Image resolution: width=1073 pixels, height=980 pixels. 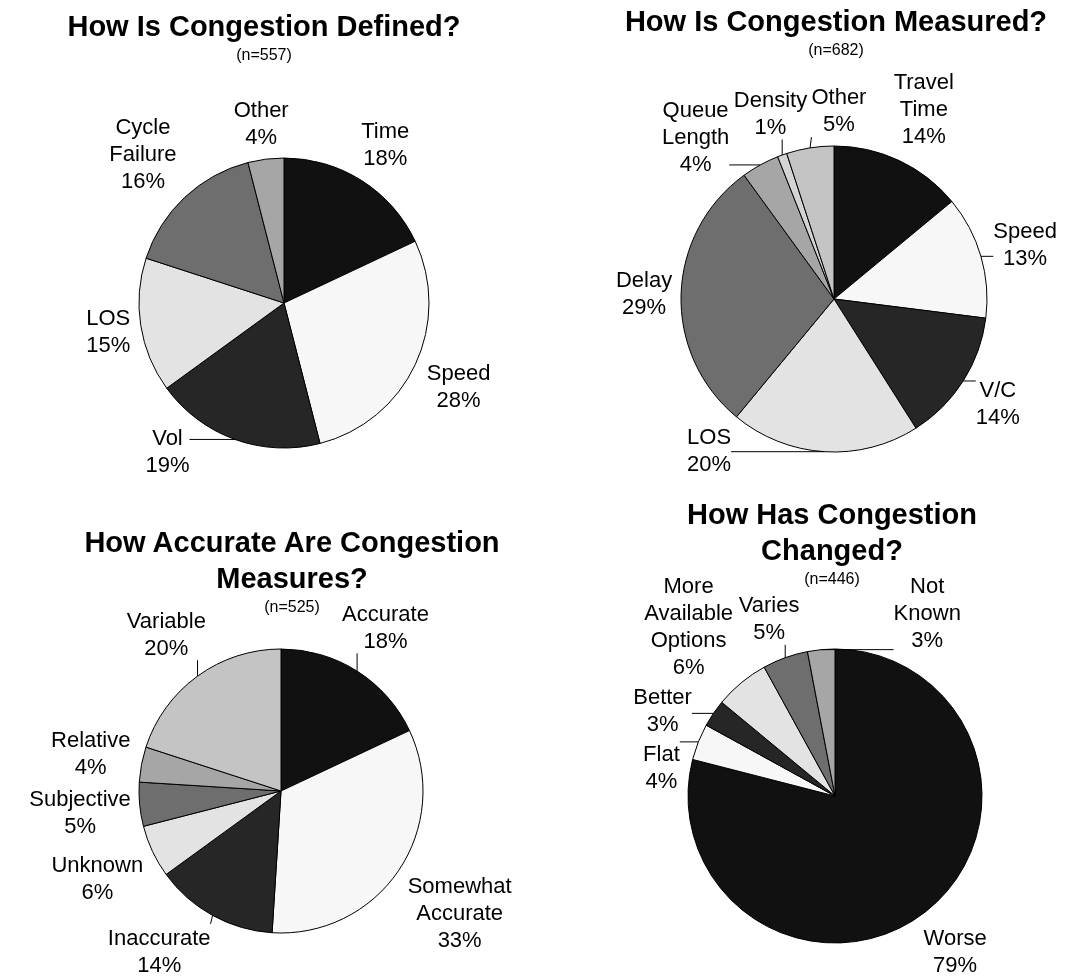 I want to click on slice-label: Somewhat Accurate, so click(x=459, y=899).